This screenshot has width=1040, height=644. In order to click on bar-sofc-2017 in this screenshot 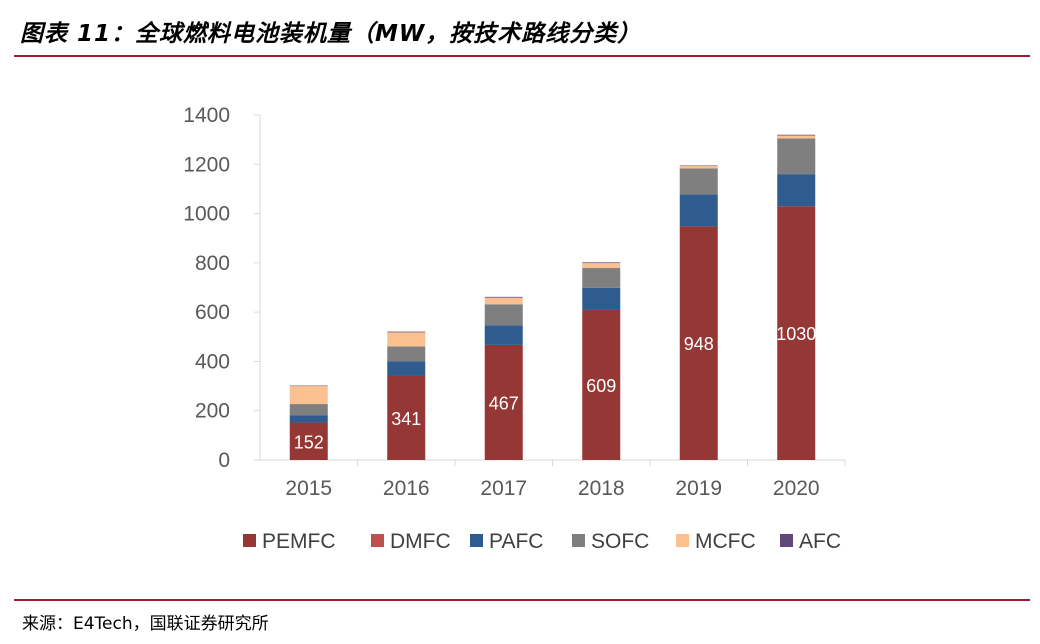, I will do `click(503, 315)`.